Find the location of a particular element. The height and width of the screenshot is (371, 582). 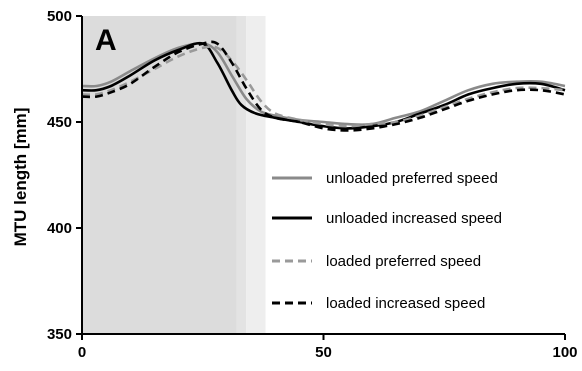

y-tick-label: 450 is located at coordinates (59, 122).